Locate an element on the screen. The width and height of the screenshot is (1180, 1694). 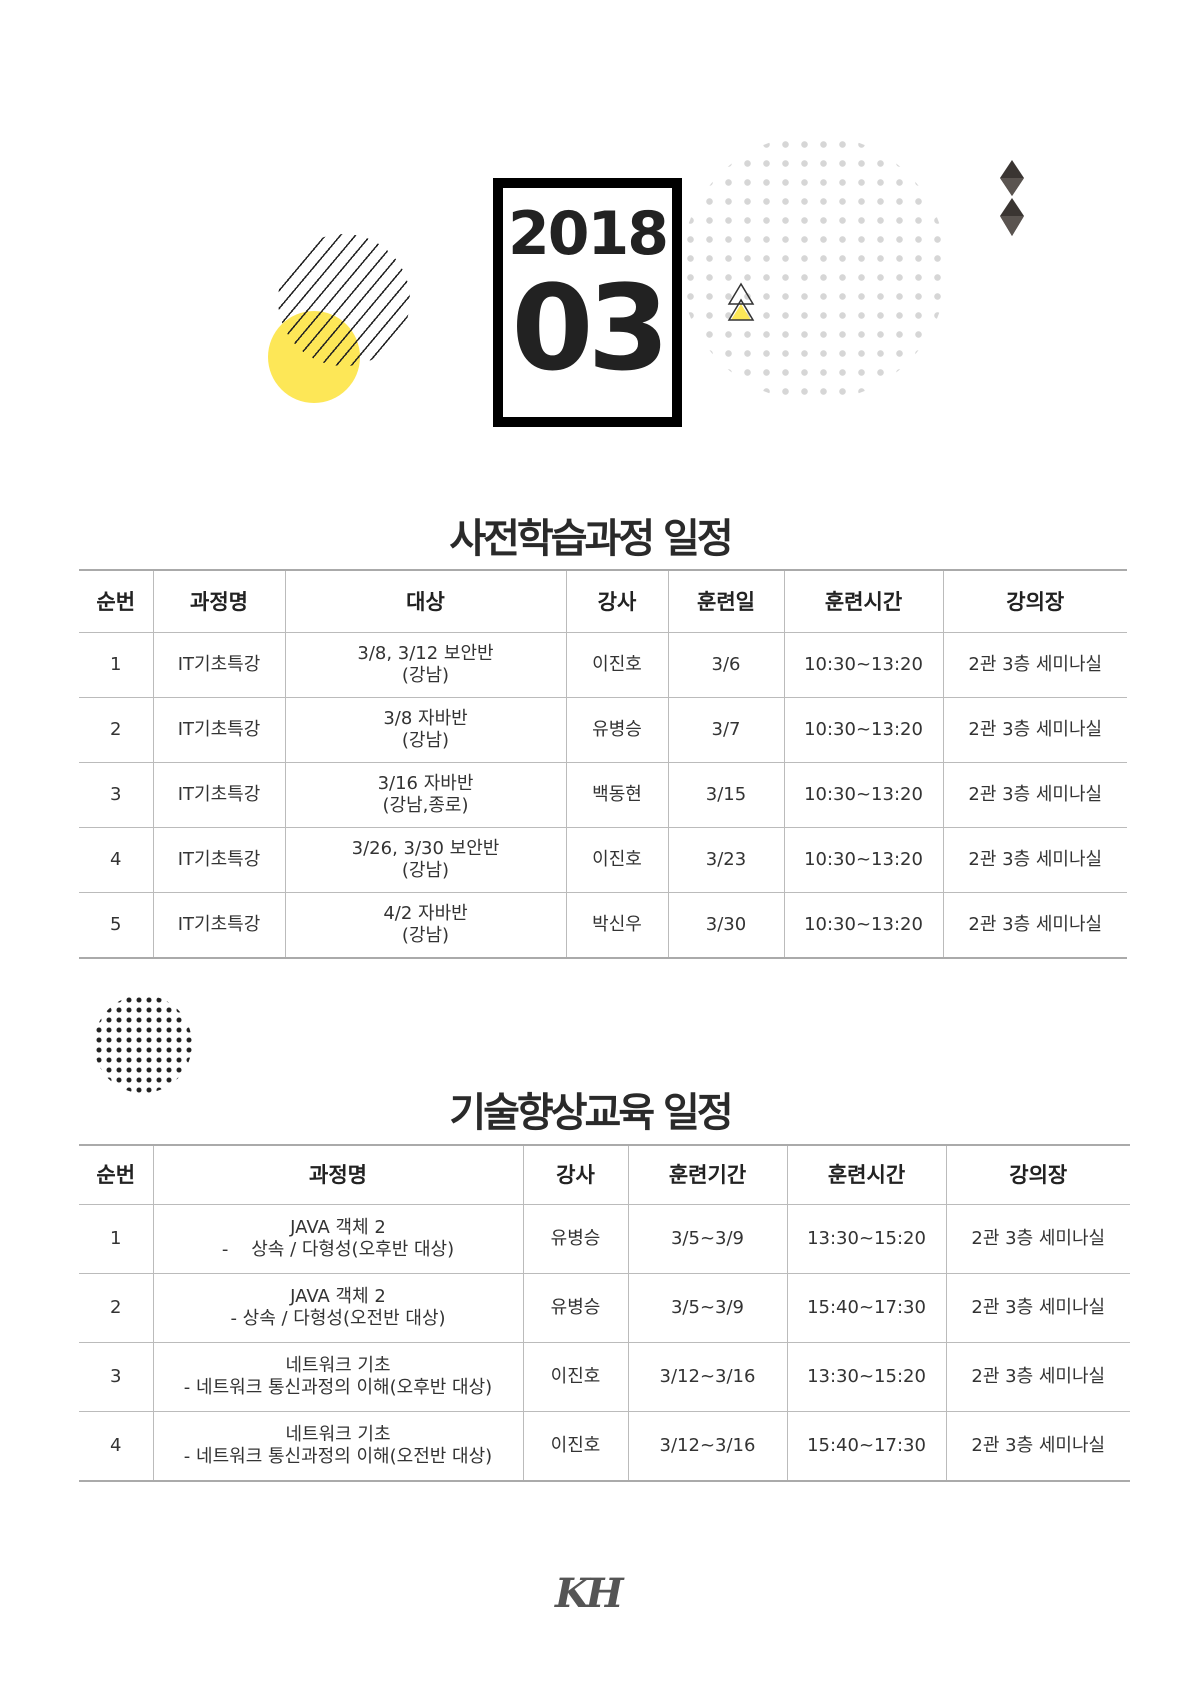
dark-dotted-circle-decoration is located at coordinates (143, 1044).